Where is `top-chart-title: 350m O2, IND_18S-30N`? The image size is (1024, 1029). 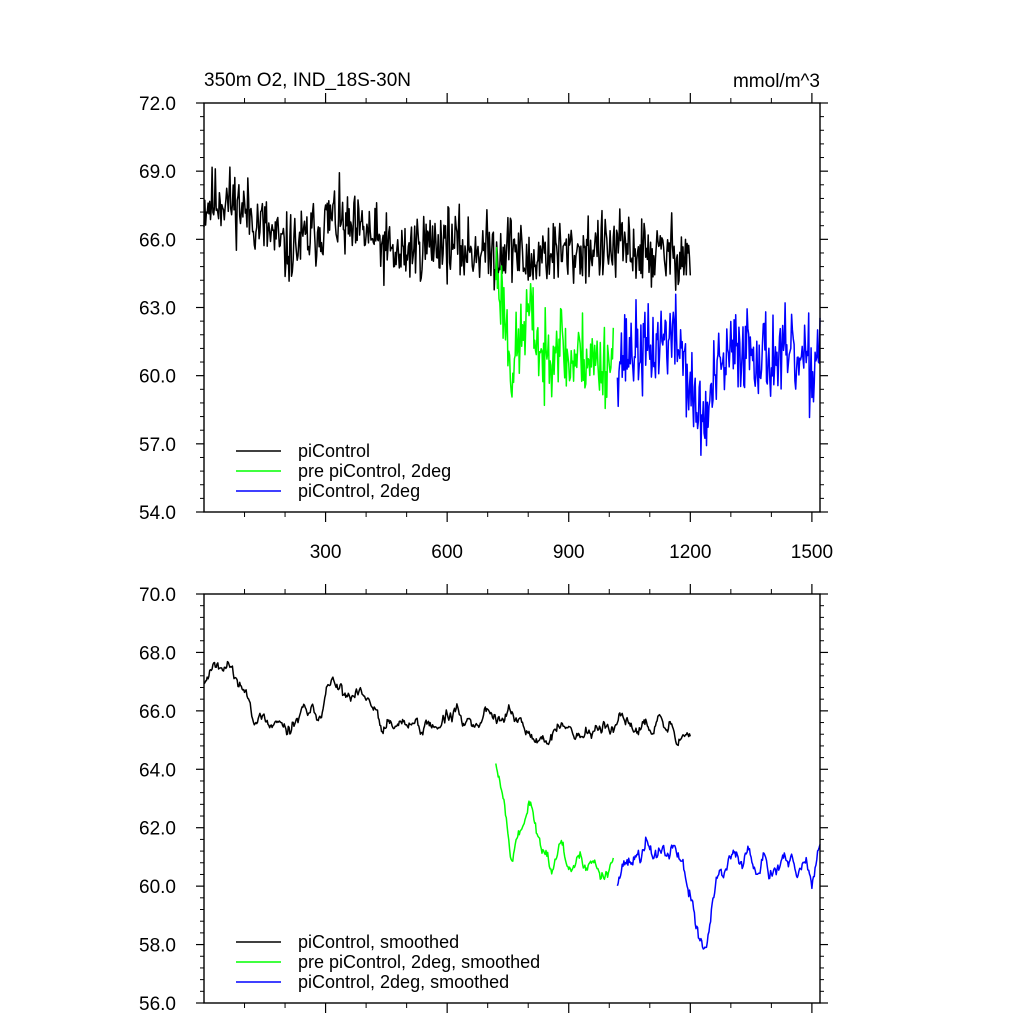 top-chart-title: 350m O2, IND_18S-30N is located at coordinates (307, 80).